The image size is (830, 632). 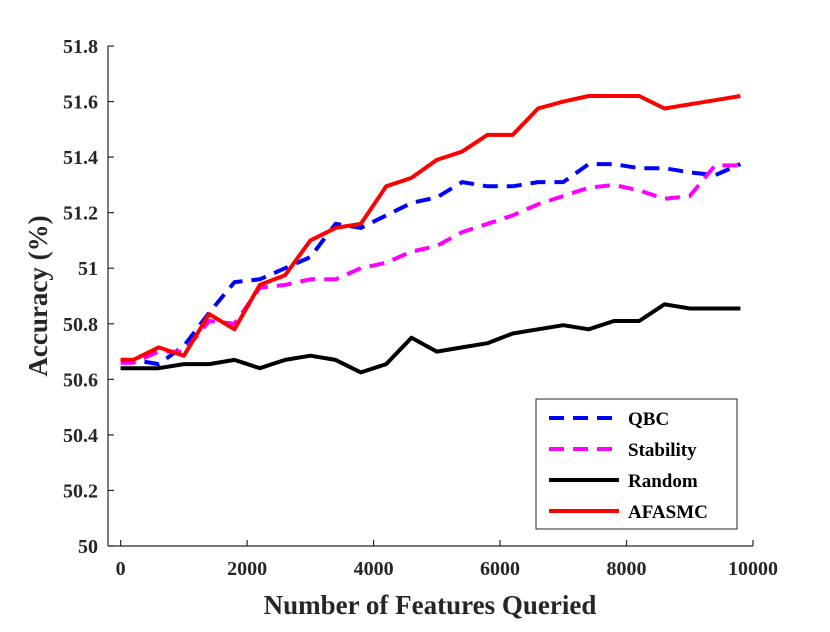 I want to click on y-tick-label: 50, so click(x=88, y=547).